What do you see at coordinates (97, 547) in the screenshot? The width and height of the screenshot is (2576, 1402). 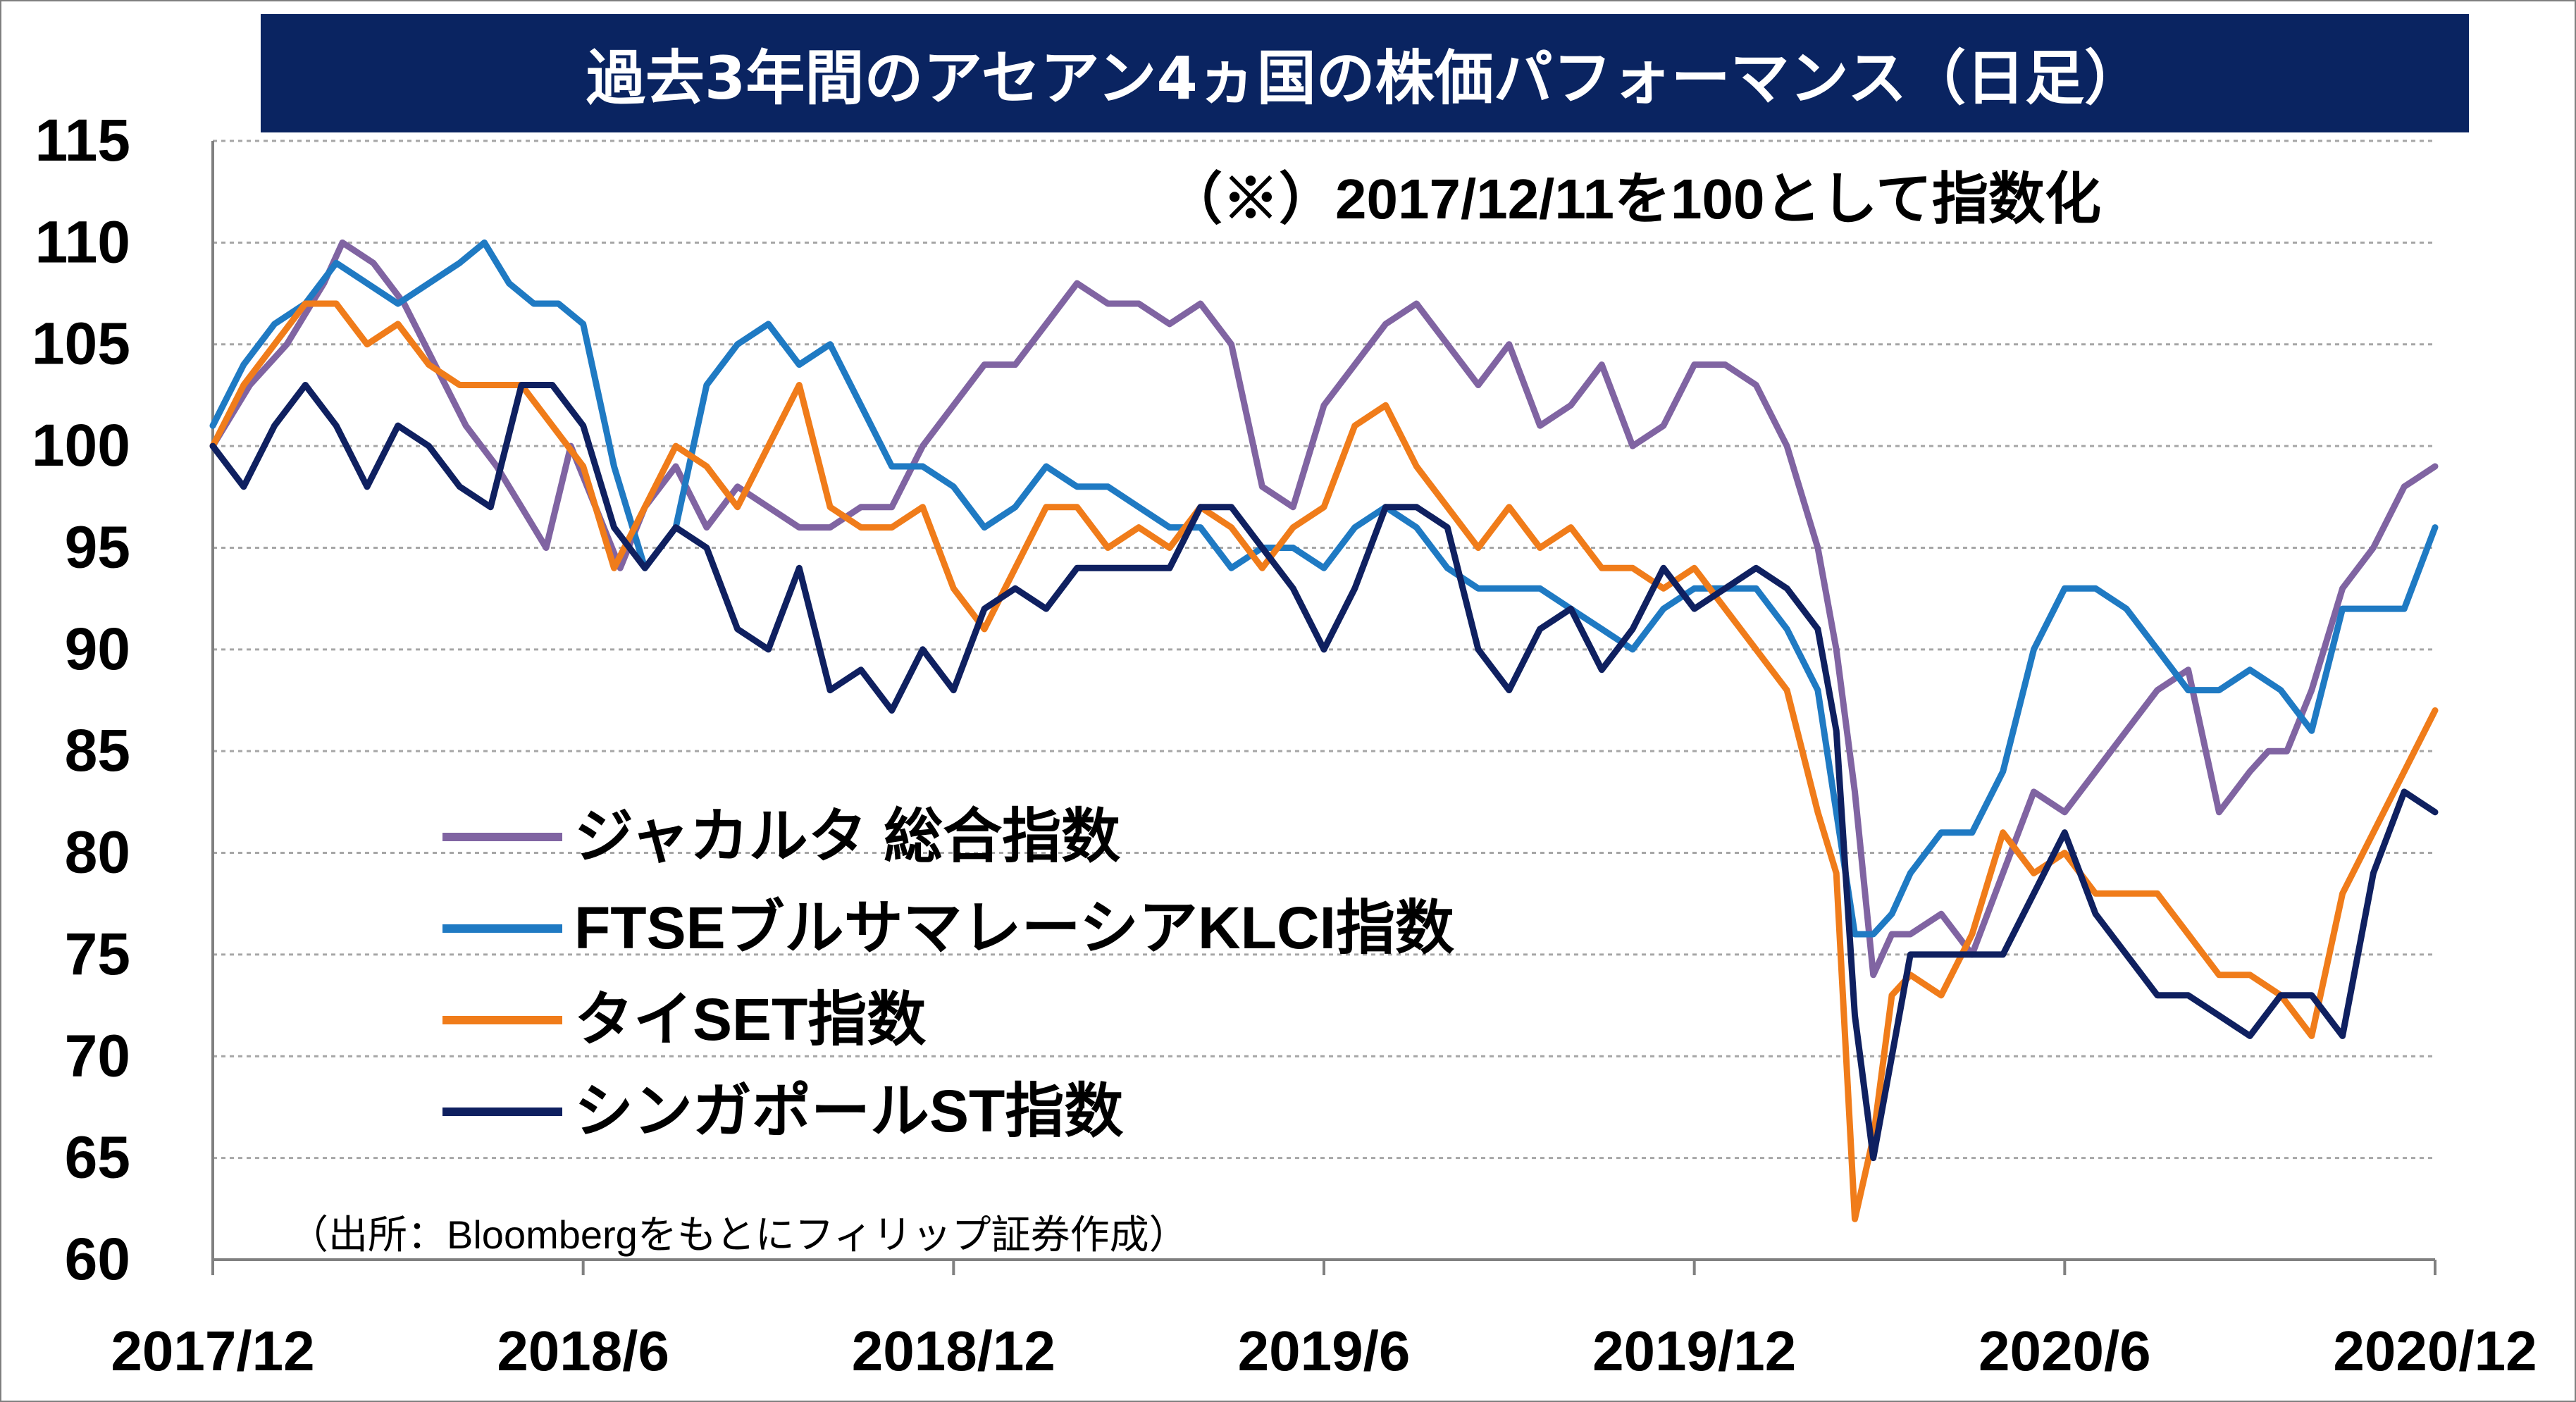 I see `y-tick-label: 95` at bounding box center [97, 547].